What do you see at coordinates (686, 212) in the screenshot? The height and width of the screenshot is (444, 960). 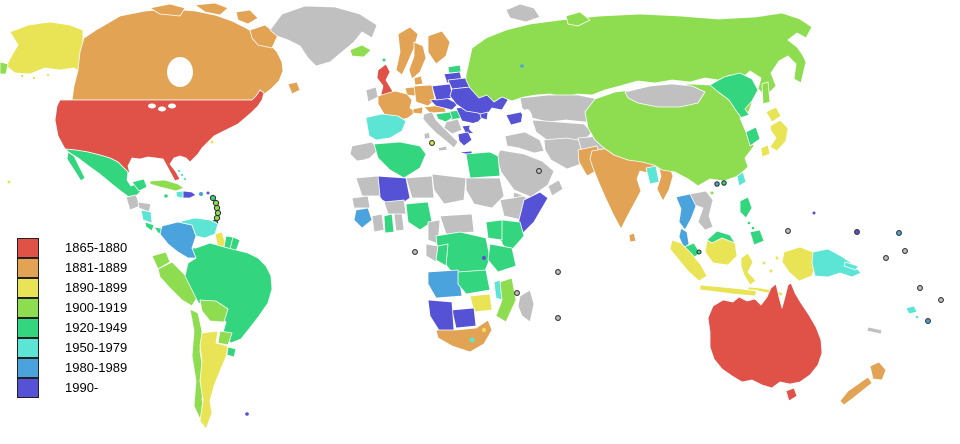 I see `region-thailand` at bounding box center [686, 212].